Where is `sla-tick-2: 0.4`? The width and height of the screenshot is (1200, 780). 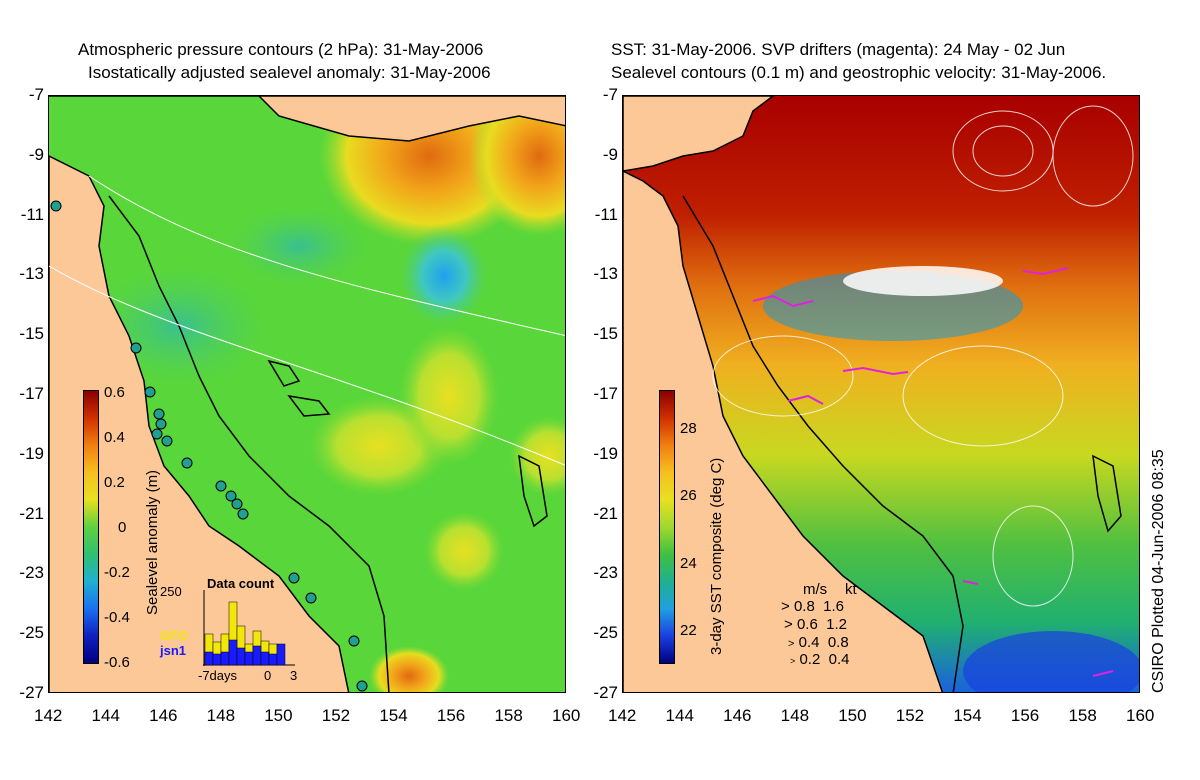 sla-tick-2: 0.4 is located at coordinates (114, 437).